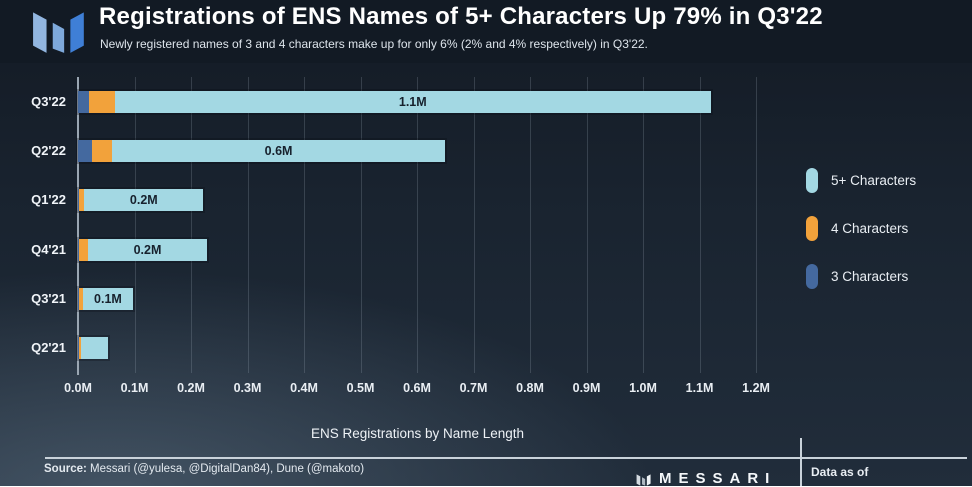 Image resolution: width=972 pixels, height=487 pixels. Describe the element at coordinates (58, 32) in the screenshot. I see `messari-logo-icon` at that location.